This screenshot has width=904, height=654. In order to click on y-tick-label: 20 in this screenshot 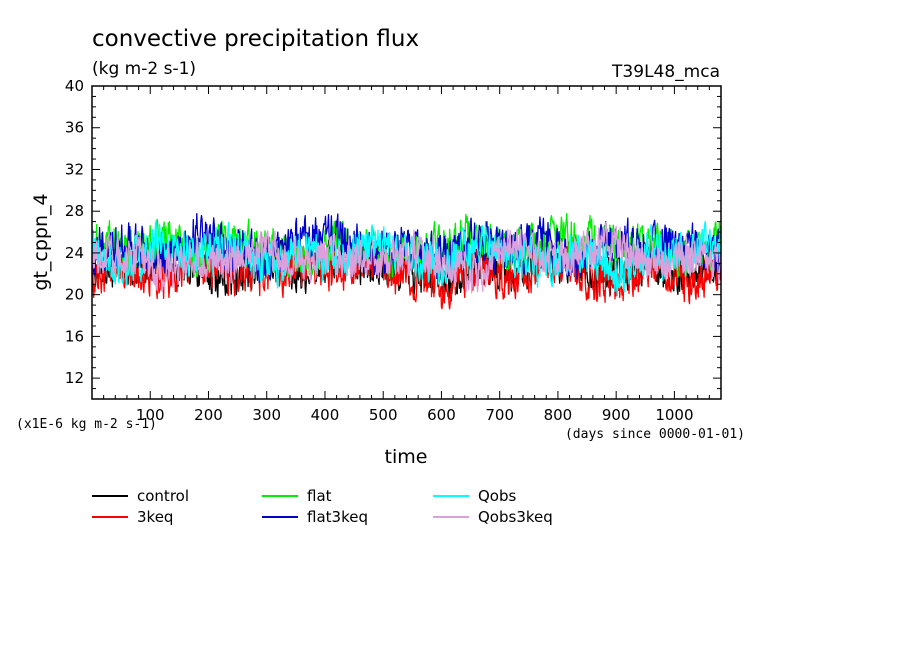, I will do `click(74, 295)`.